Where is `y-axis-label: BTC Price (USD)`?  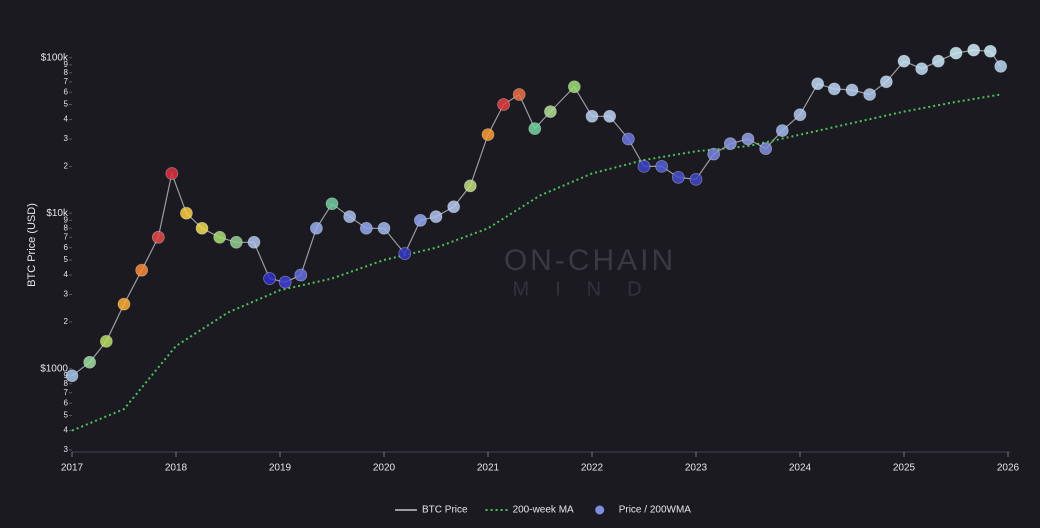 y-axis-label: BTC Price (USD) is located at coordinates (32, 245).